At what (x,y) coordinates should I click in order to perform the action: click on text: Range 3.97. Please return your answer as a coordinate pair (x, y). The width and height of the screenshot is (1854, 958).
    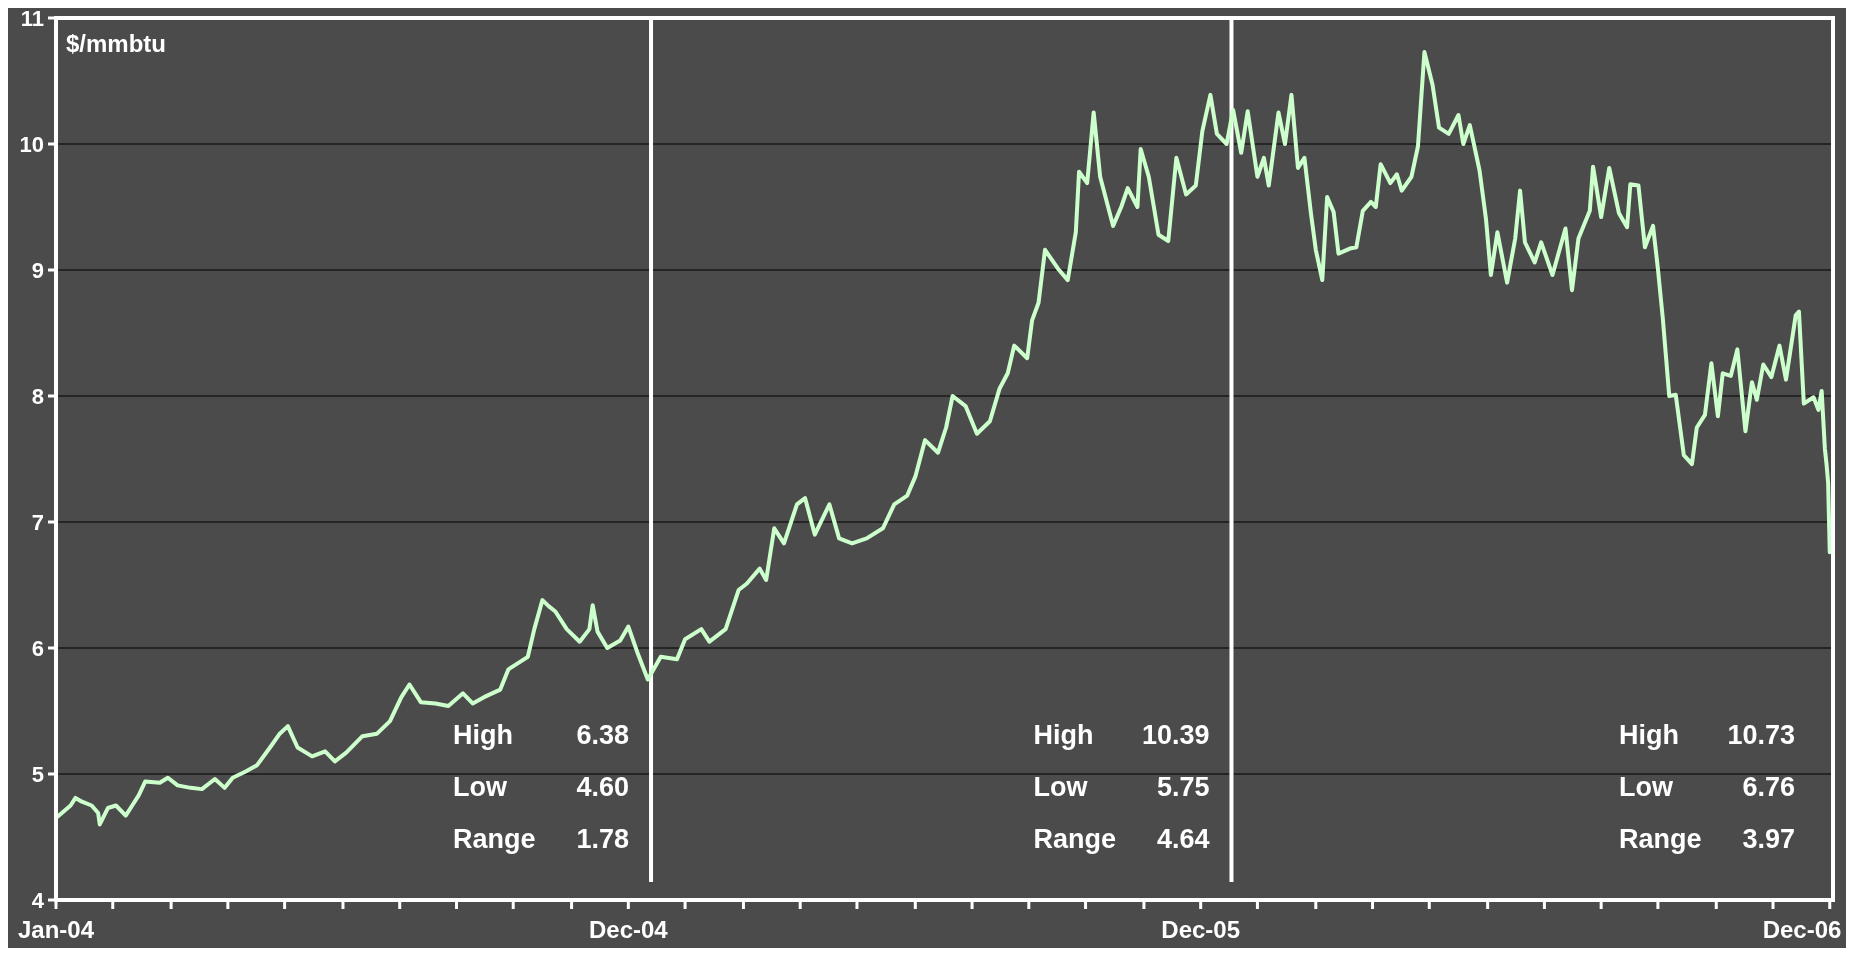
    Looking at the image, I should click on (1707, 839).